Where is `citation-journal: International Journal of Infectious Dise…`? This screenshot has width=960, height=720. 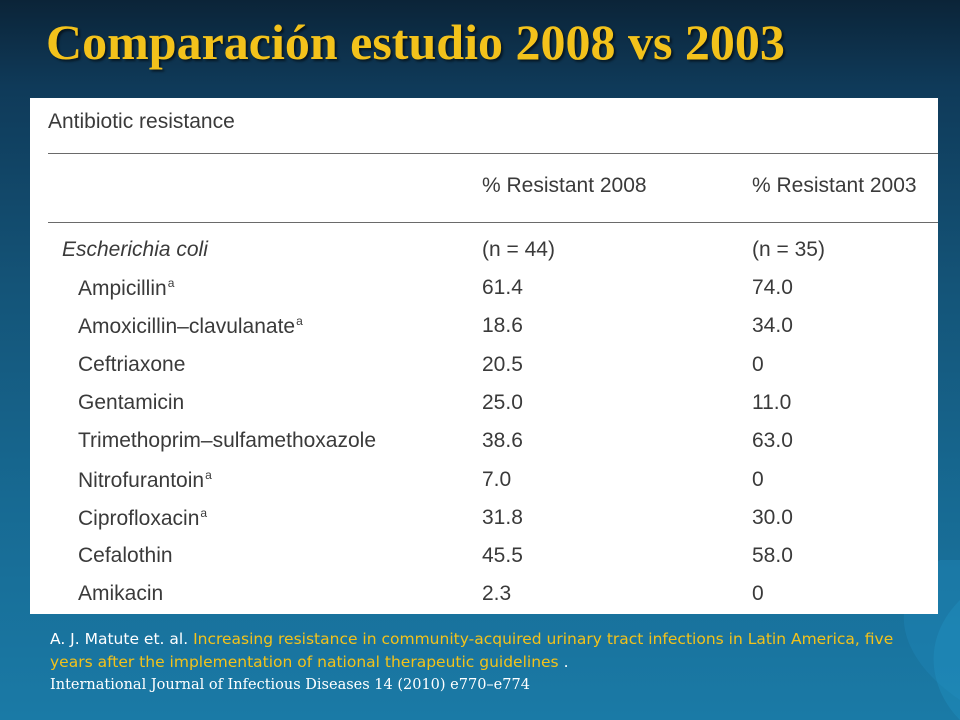
citation-journal: International Journal of Infectious Dise… is located at coordinates (290, 685).